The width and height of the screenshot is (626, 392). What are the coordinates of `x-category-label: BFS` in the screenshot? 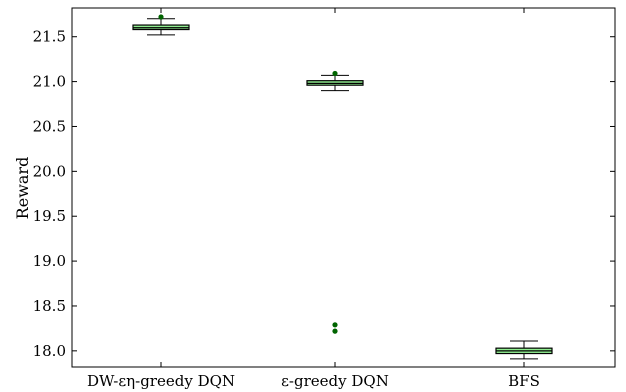 It's located at (524, 381).